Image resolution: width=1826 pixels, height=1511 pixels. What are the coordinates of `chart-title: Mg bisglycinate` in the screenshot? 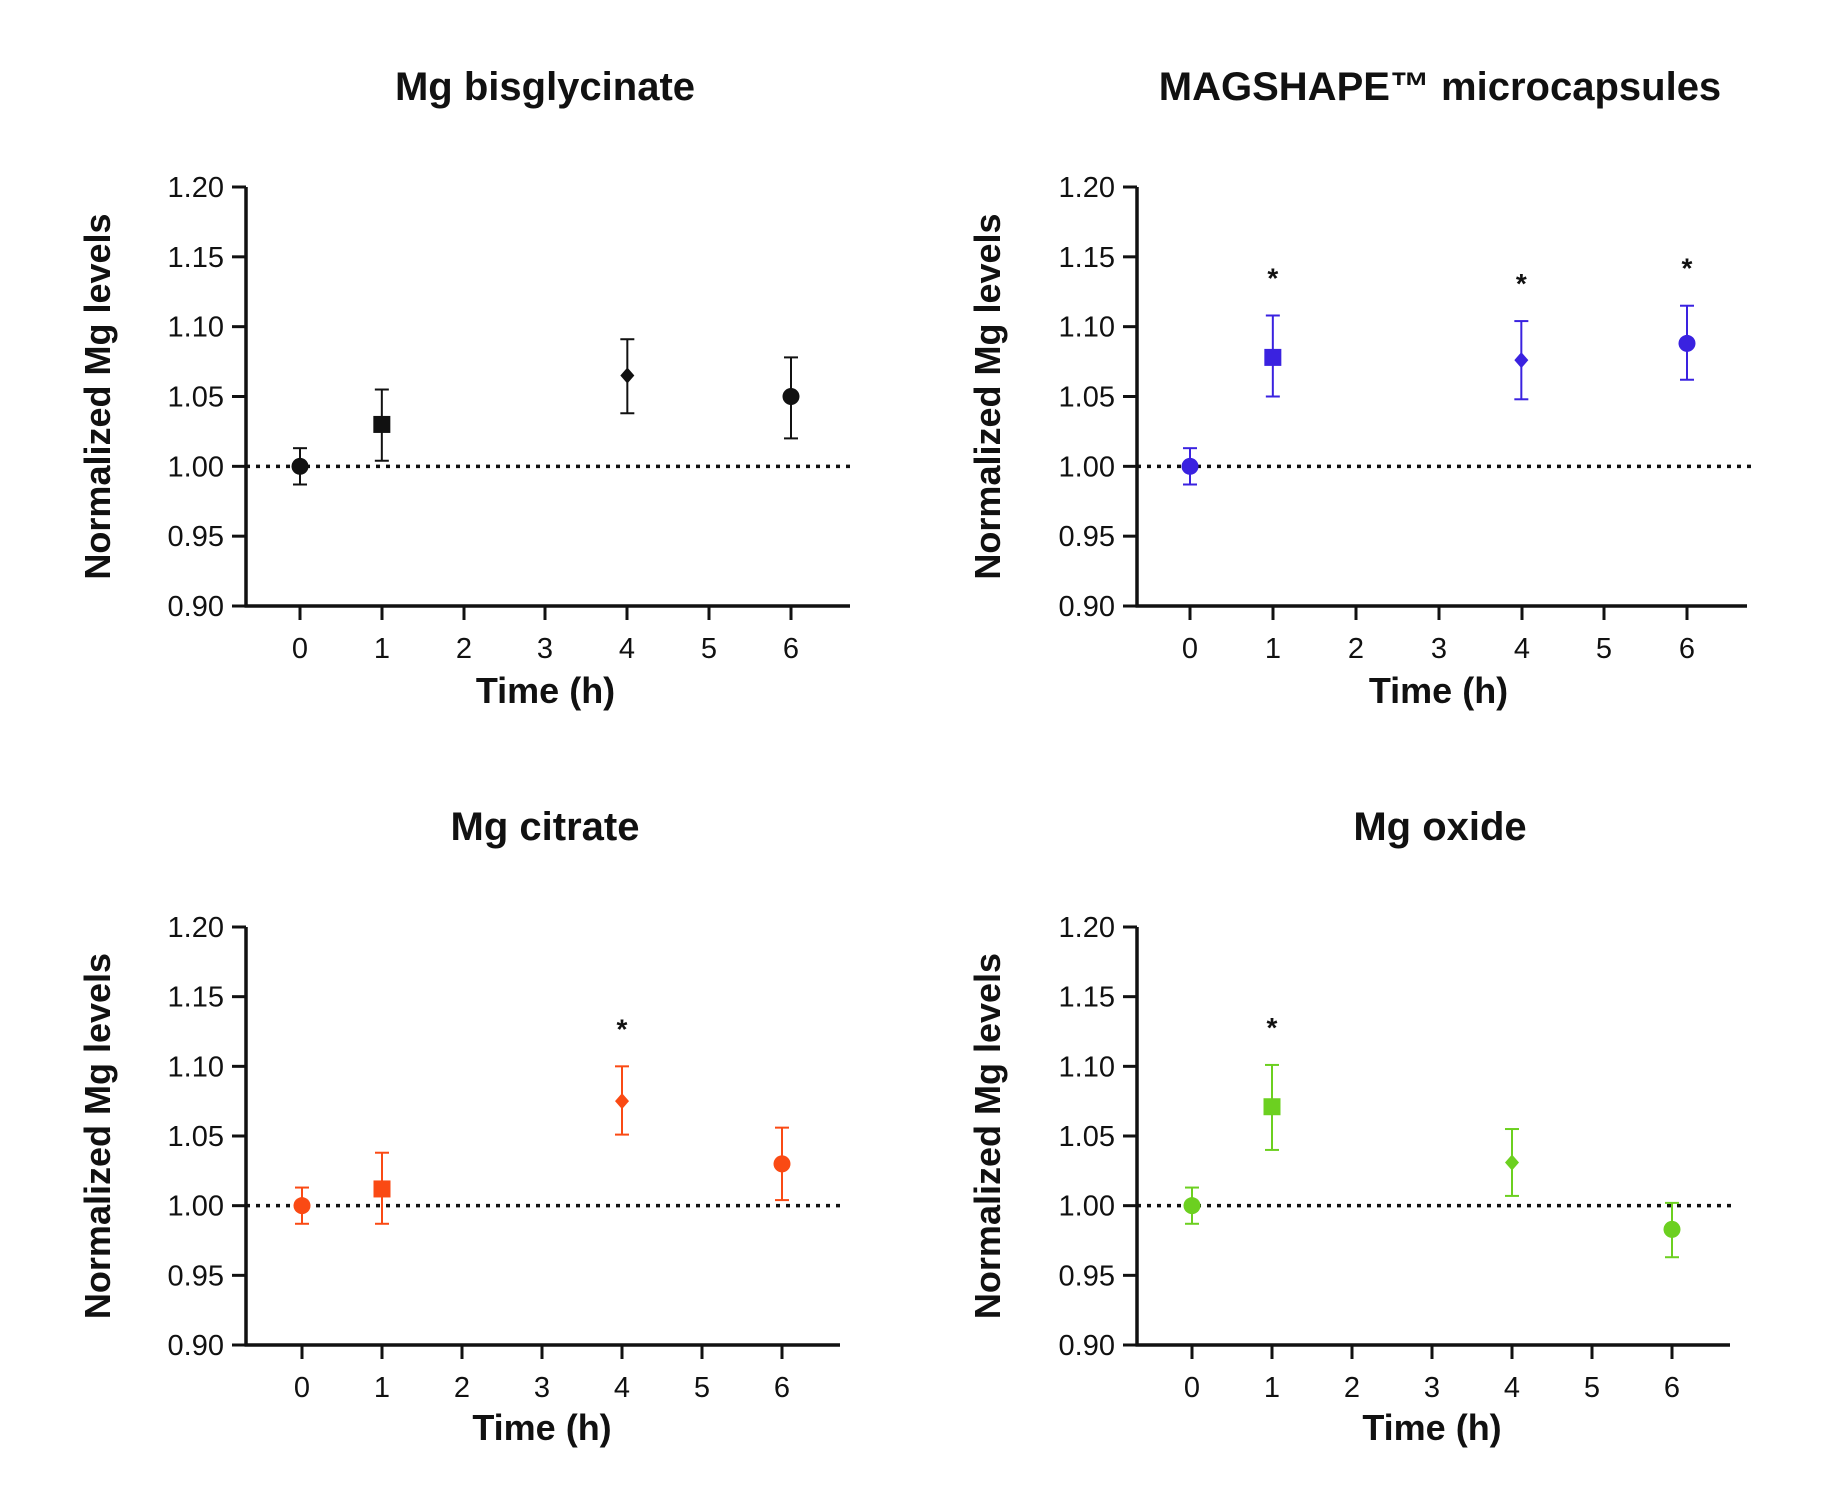 It's located at (545, 87).